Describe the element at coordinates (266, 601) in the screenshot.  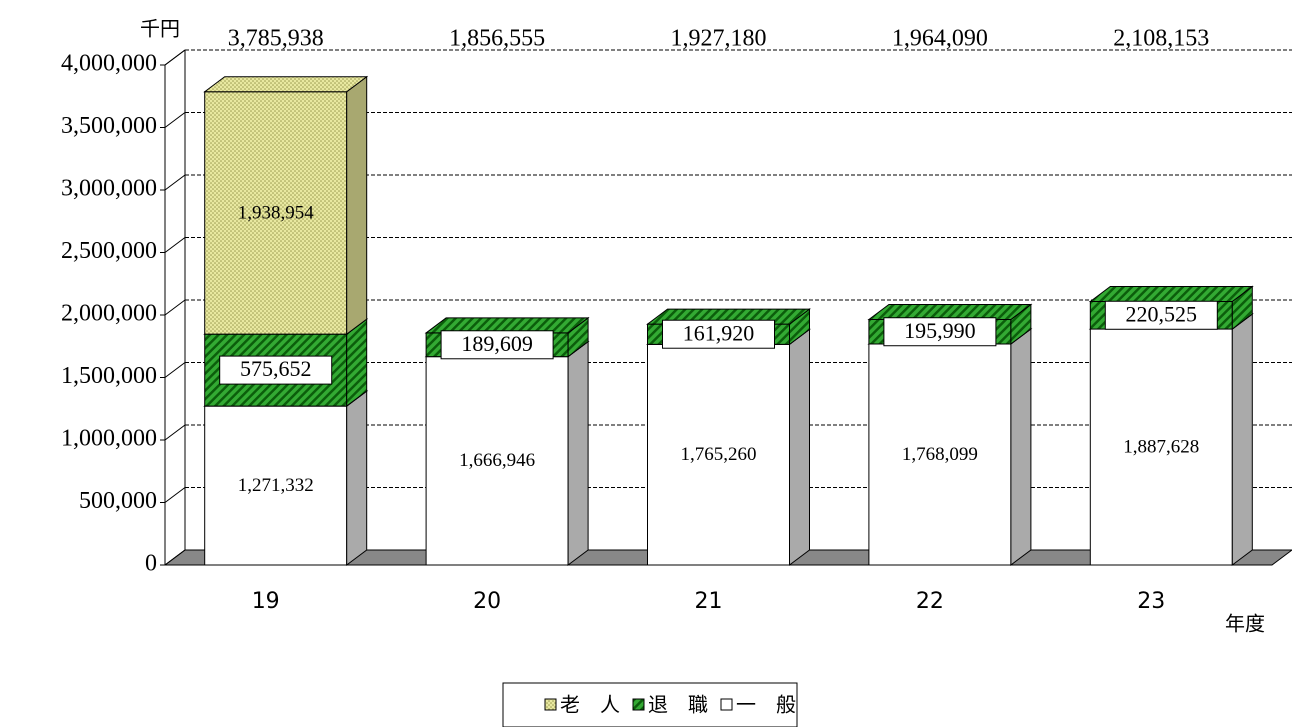
I see `x-tick-label: 19` at that location.